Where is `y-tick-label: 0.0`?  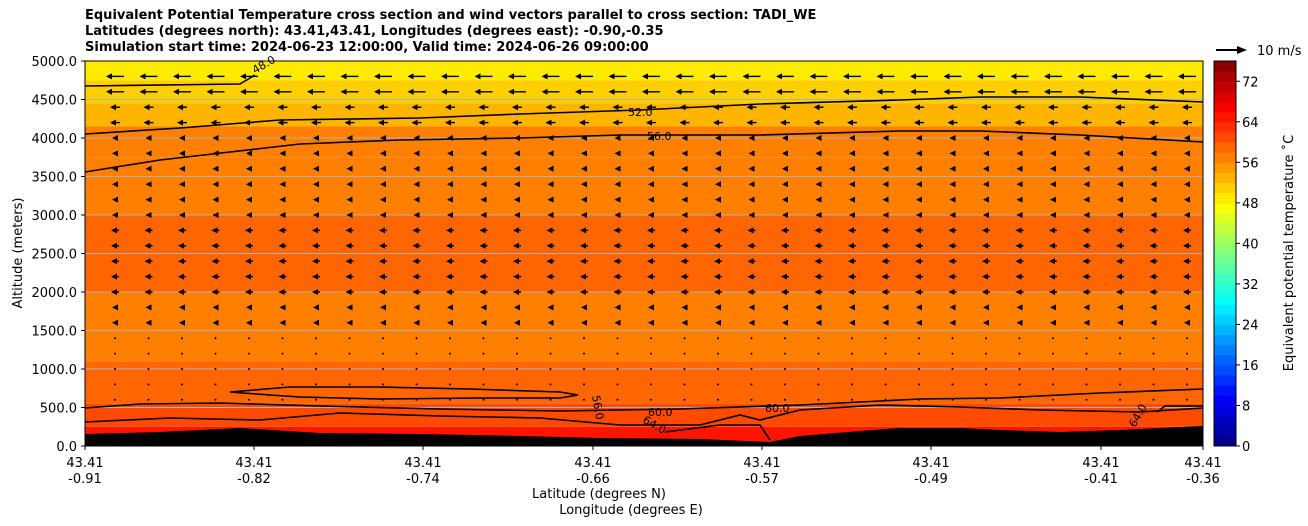
y-tick-label: 0.0 is located at coordinates (66, 447).